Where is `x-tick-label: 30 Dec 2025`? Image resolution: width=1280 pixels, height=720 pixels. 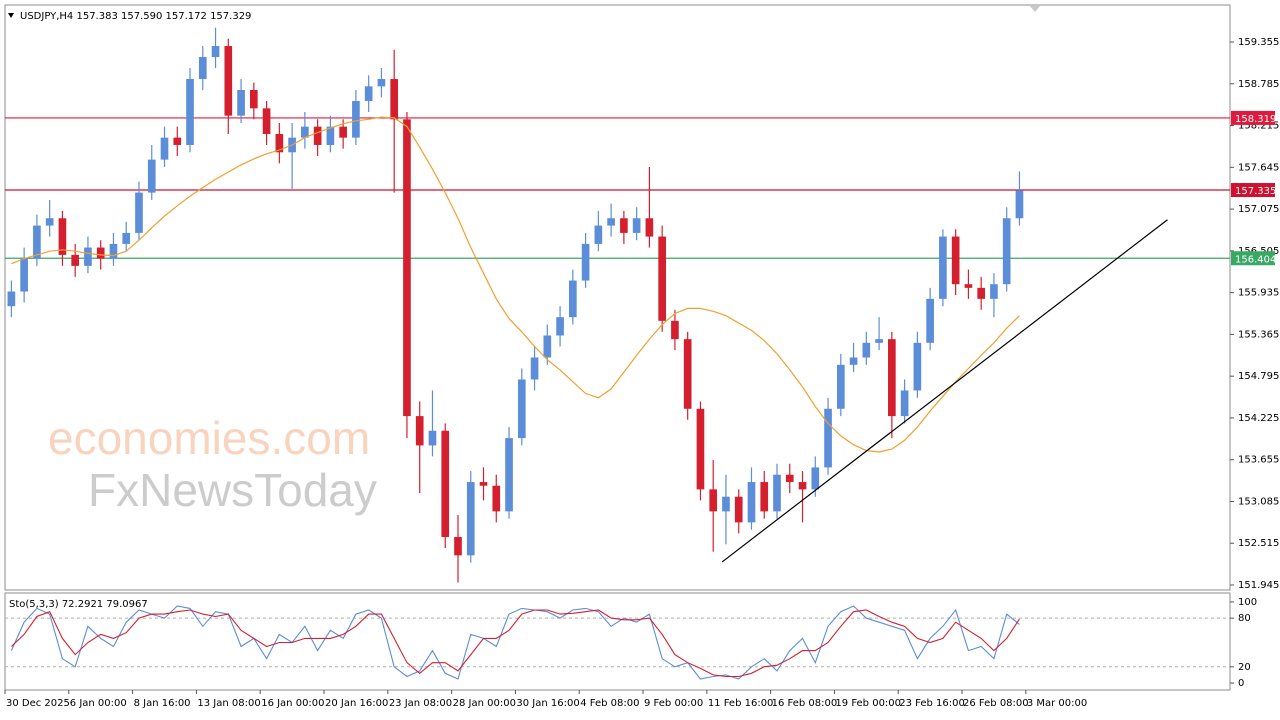 x-tick-label: 30 Dec 2025 is located at coordinates (38, 703).